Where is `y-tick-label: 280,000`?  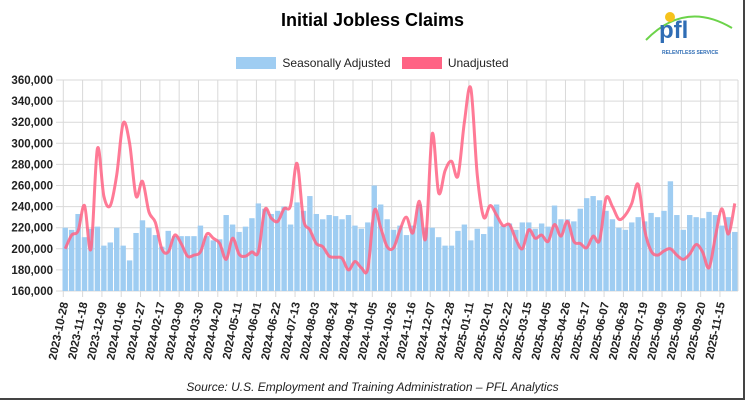 y-tick-label: 280,000 is located at coordinates (32, 165).